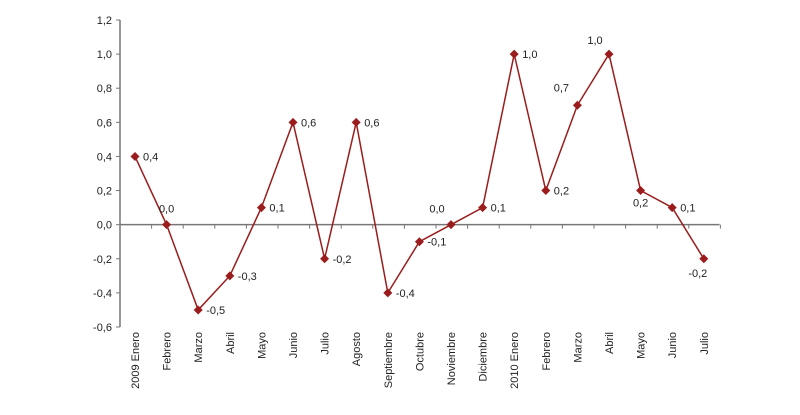 This screenshot has height=415, width=800. Describe the element at coordinates (389, 360) in the screenshot. I see `x-tick-label: Septiembre` at that location.